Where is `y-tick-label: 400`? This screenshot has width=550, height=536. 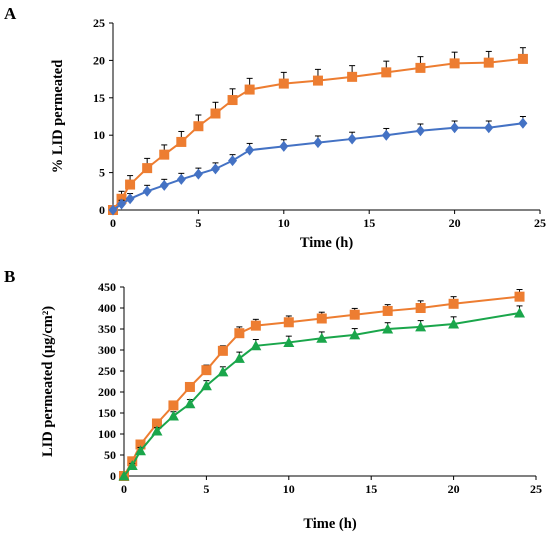
y-tick-label: 400 is located at coordinates (107, 308).